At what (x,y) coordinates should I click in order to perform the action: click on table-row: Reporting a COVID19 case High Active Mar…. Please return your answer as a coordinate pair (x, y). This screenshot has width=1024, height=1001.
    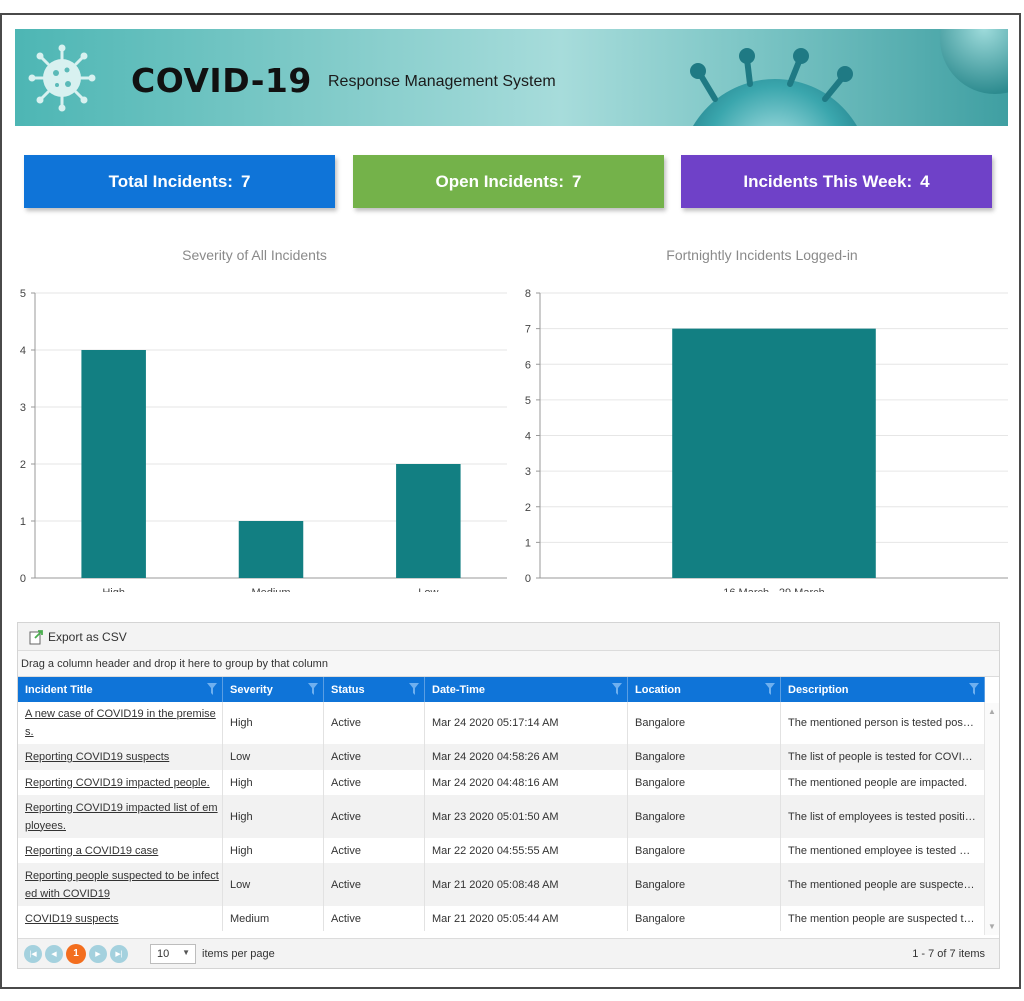
    Looking at the image, I should click on (501, 850).